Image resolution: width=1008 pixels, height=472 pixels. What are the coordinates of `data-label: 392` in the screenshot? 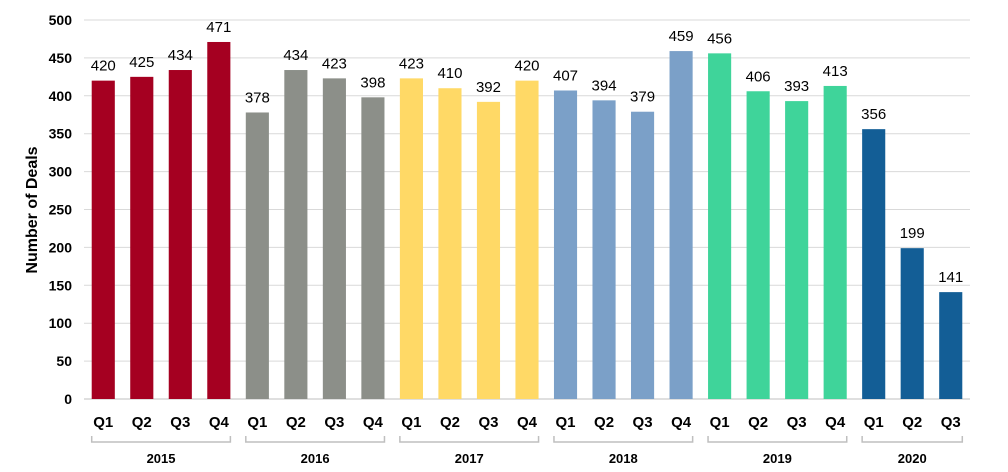 It's located at (488, 87).